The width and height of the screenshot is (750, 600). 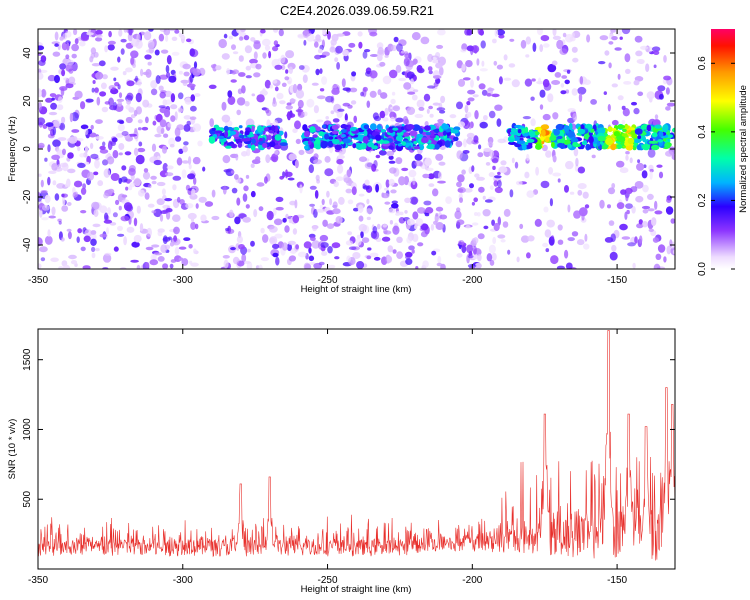 What do you see at coordinates (472, 280) in the screenshot?
I see `x-tick-label: -200` at bounding box center [472, 280].